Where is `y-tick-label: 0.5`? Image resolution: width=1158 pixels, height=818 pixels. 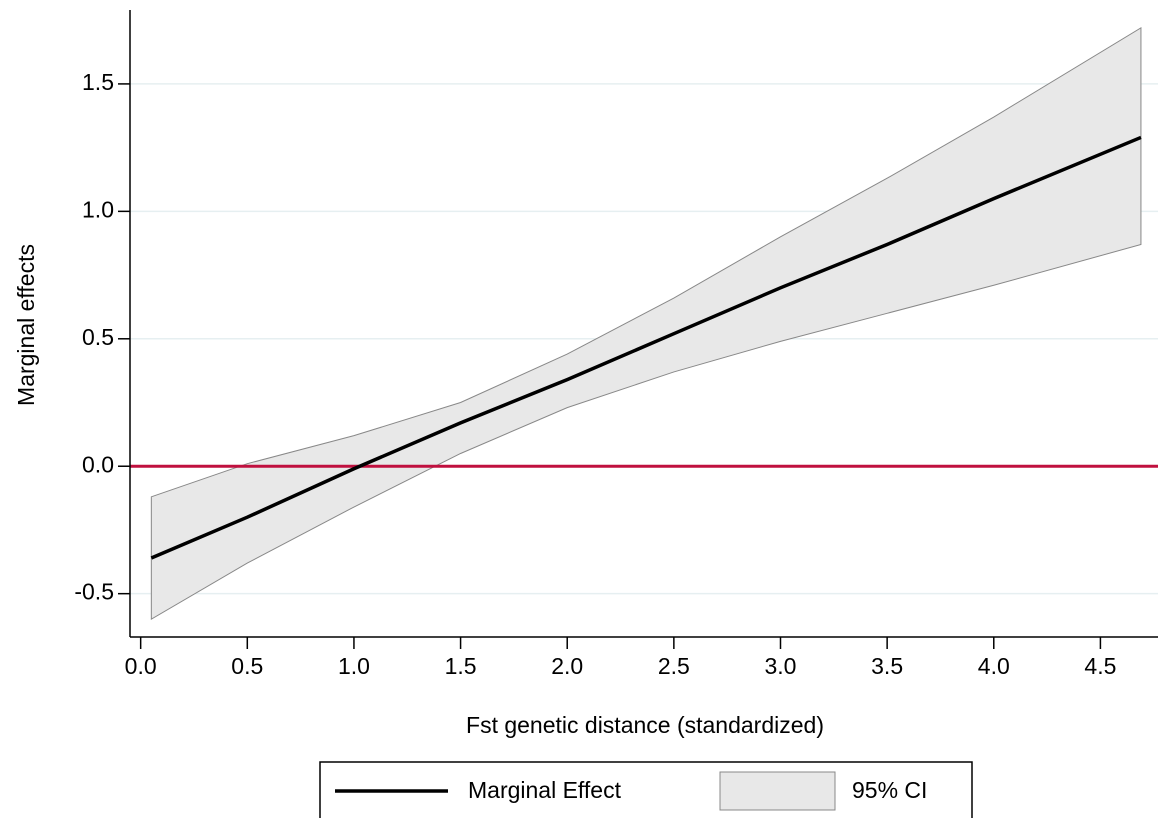 y-tick-label: 0.5 is located at coordinates (98, 337).